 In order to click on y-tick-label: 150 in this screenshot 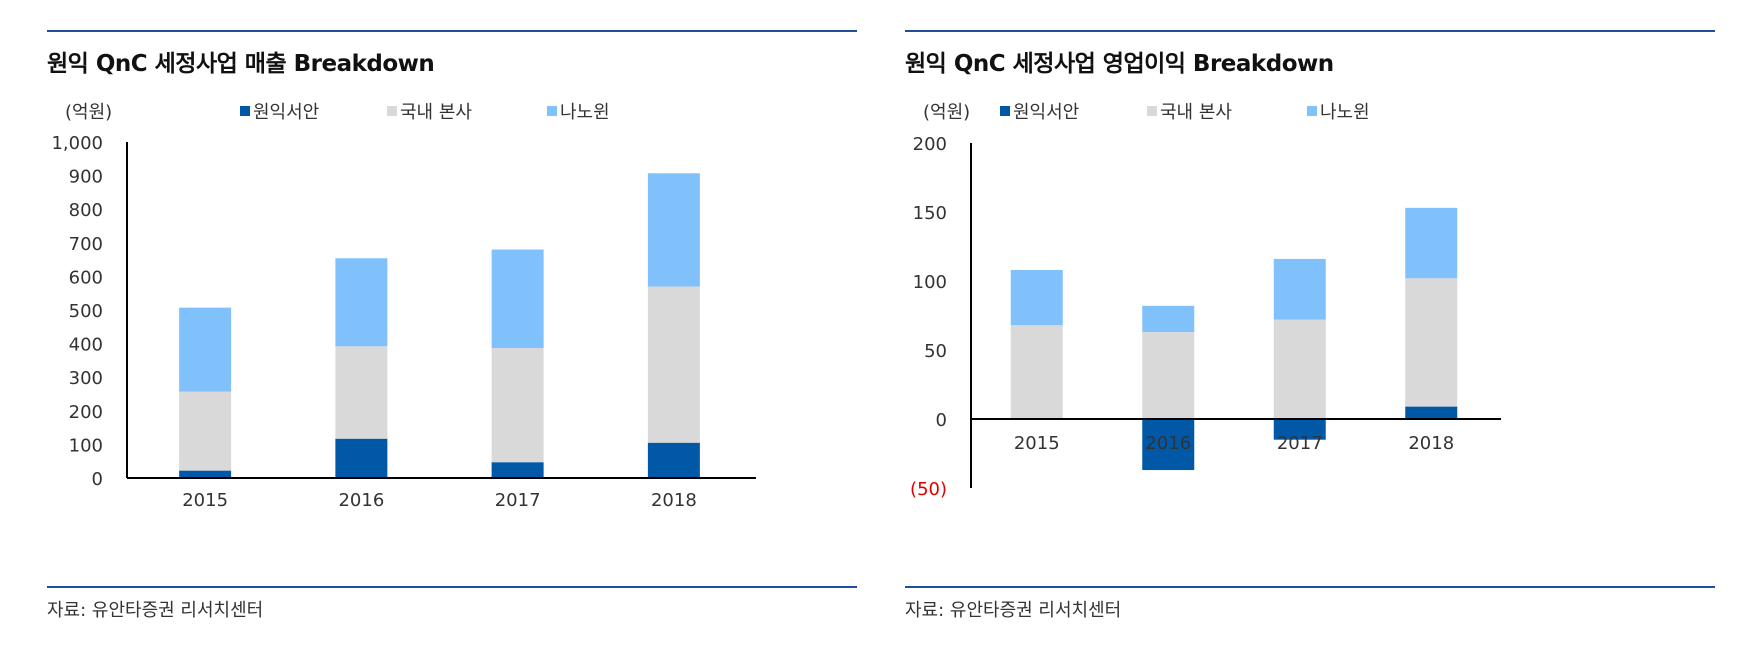, I will do `click(930, 213)`.